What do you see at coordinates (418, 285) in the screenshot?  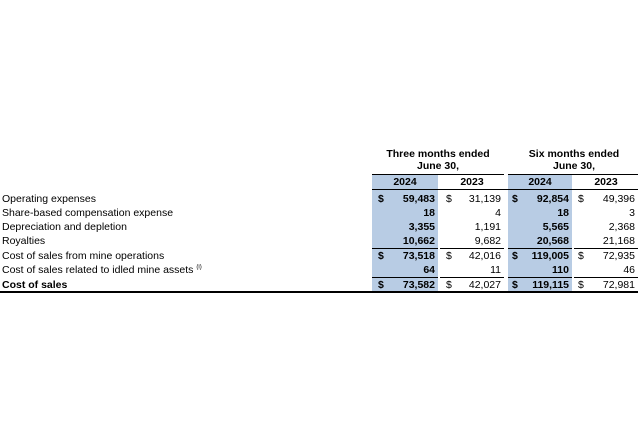 I see `cell-r6-c0: 73,582` at bounding box center [418, 285].